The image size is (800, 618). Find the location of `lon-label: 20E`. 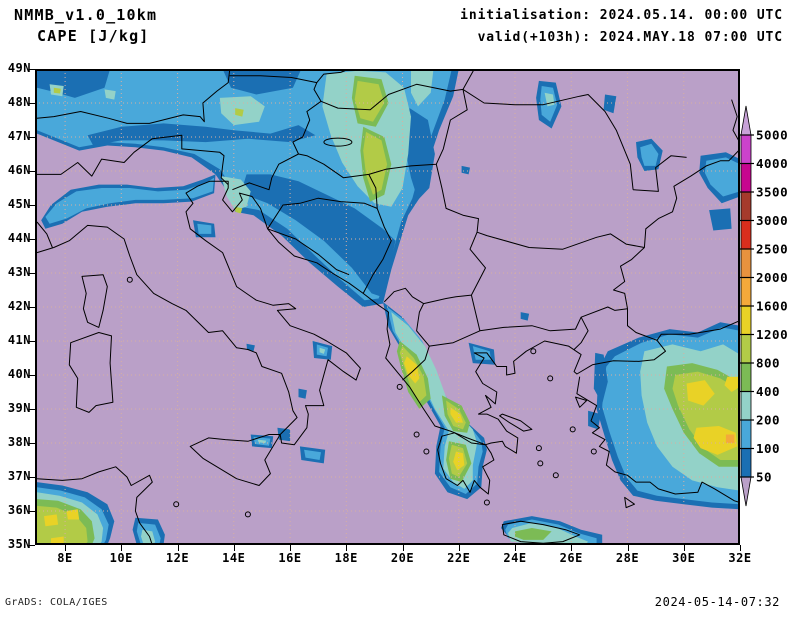

lon-label: 20E is located at coordinates (402, 558).